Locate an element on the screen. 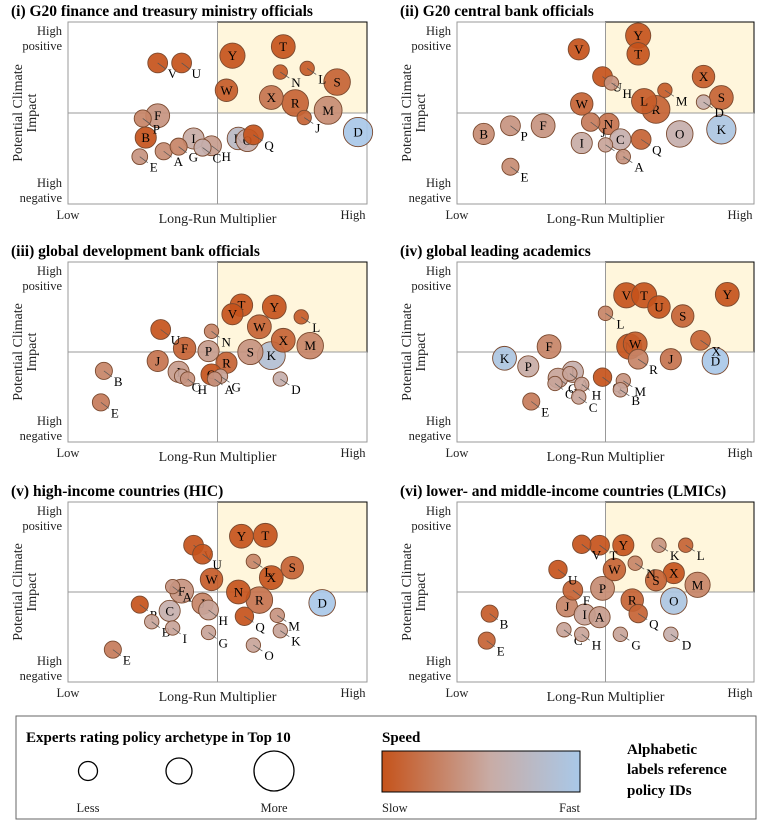  x-low-label: Low is located at coordinates (457, 693).